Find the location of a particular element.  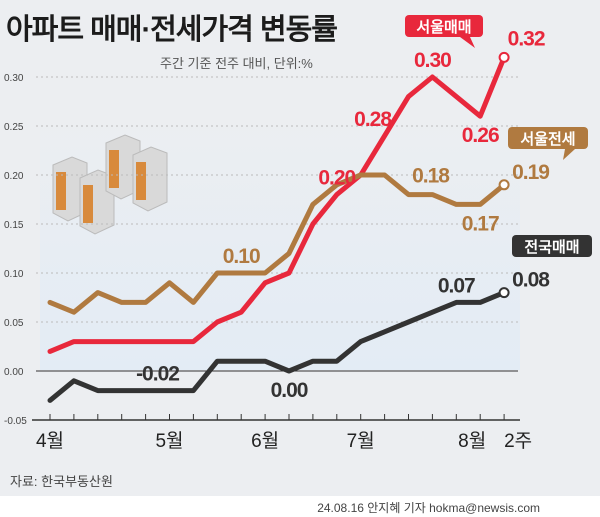

data-label: 0.17 is located at coordinates (480, 223).